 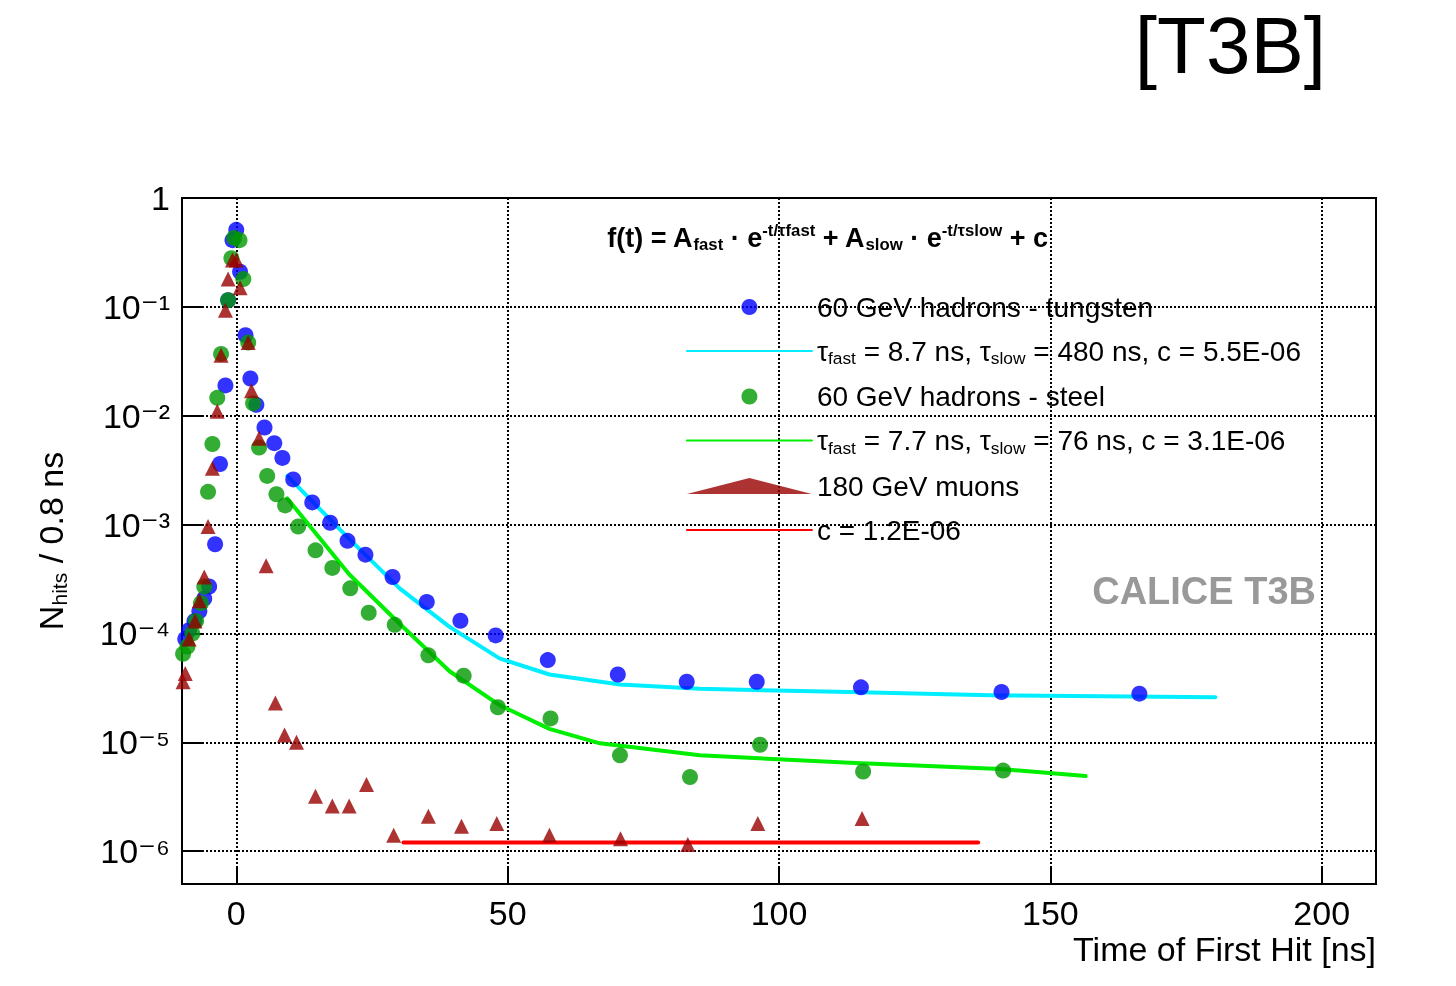 I want to click on chart-title: [T3B], so click(x=1230, y=45).